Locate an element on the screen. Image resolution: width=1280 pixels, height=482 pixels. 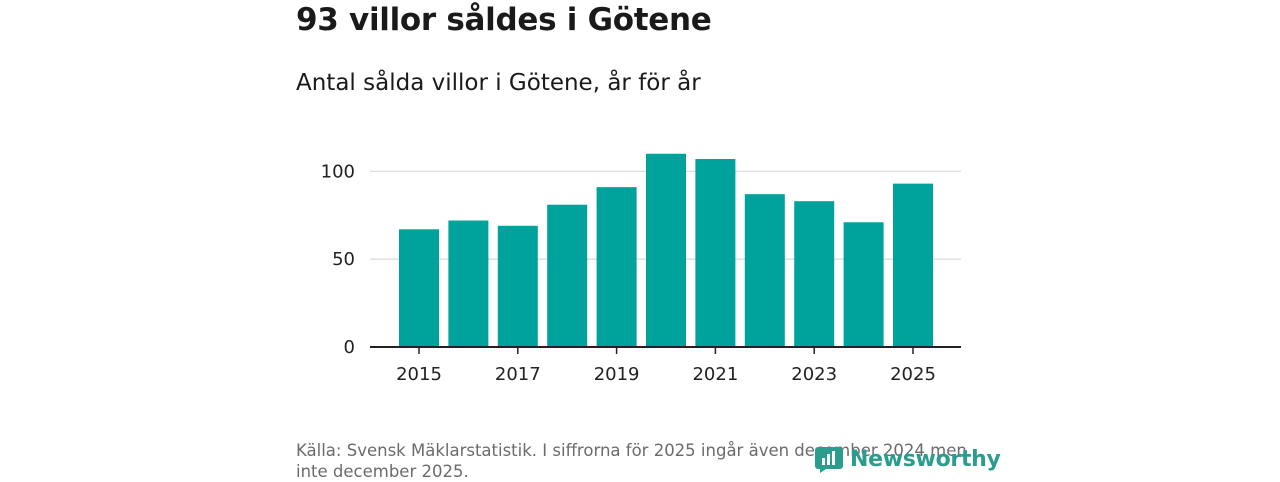
bar-2019 is located at coordinates (616, 267).